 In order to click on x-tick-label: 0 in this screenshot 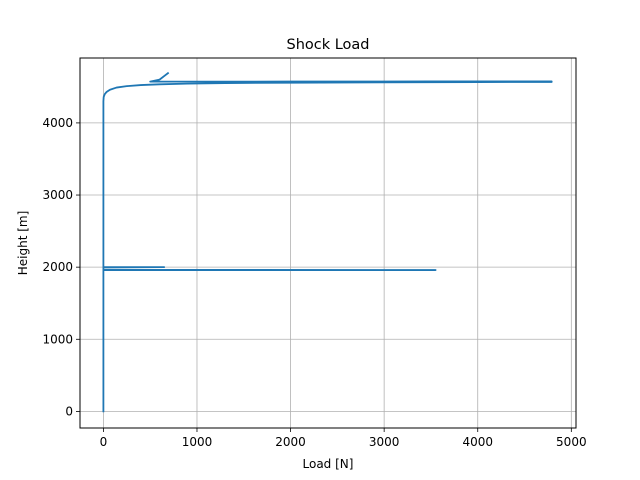, I will do `click(104, 442)`.